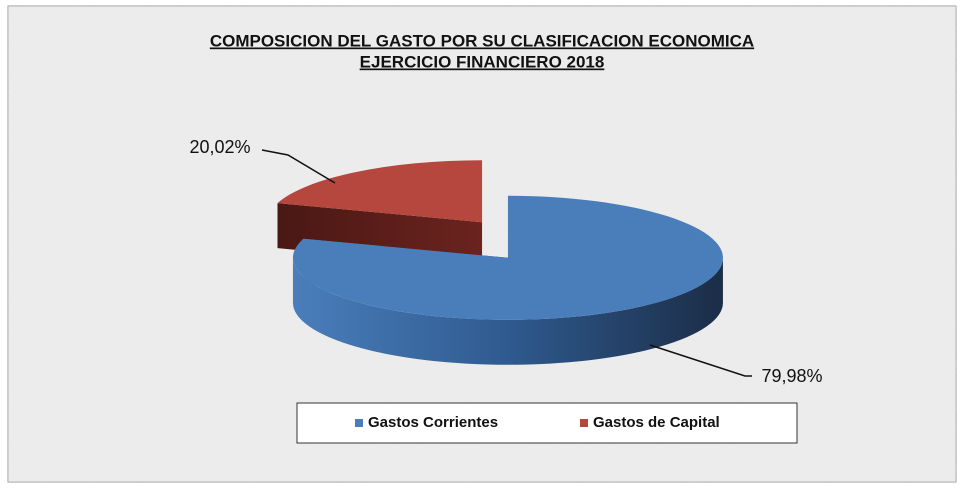 The image size is (964, 489). What do you see at coordinates (656, 422) in the screenshot?
I see `legend-label: Gastos de Capital` at bounding box center [656, 422].